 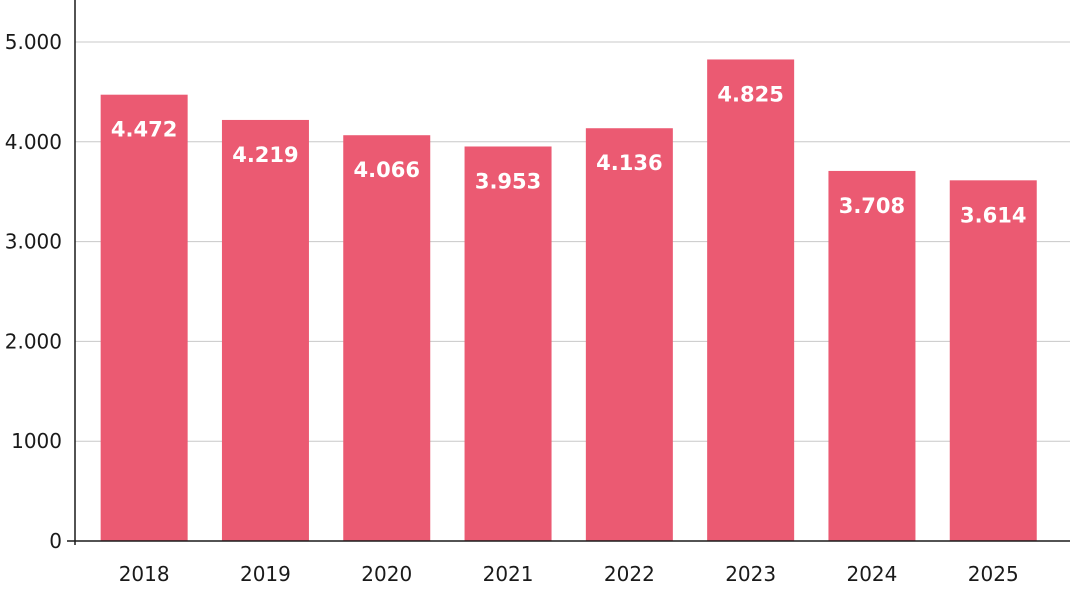 I want to click on x-tick-label: 2018, so click(x=144, y=574).